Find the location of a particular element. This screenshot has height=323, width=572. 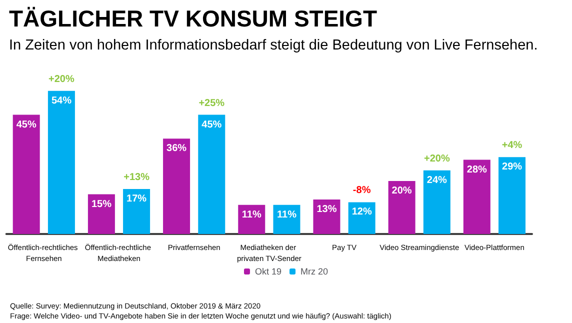

chart-title: TÄGLICHER TV KONSUM STEIGT is located at coordinates (193, 19).